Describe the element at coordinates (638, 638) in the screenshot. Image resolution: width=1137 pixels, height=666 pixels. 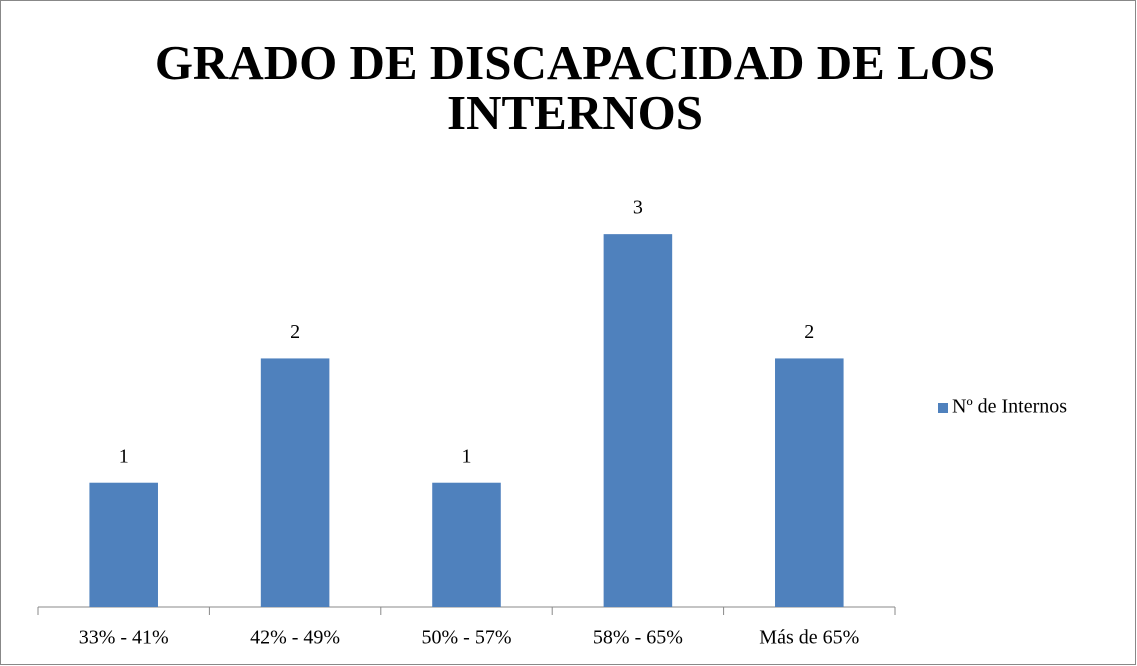
I see `x-tick-label: 58% - 65%` at that location.